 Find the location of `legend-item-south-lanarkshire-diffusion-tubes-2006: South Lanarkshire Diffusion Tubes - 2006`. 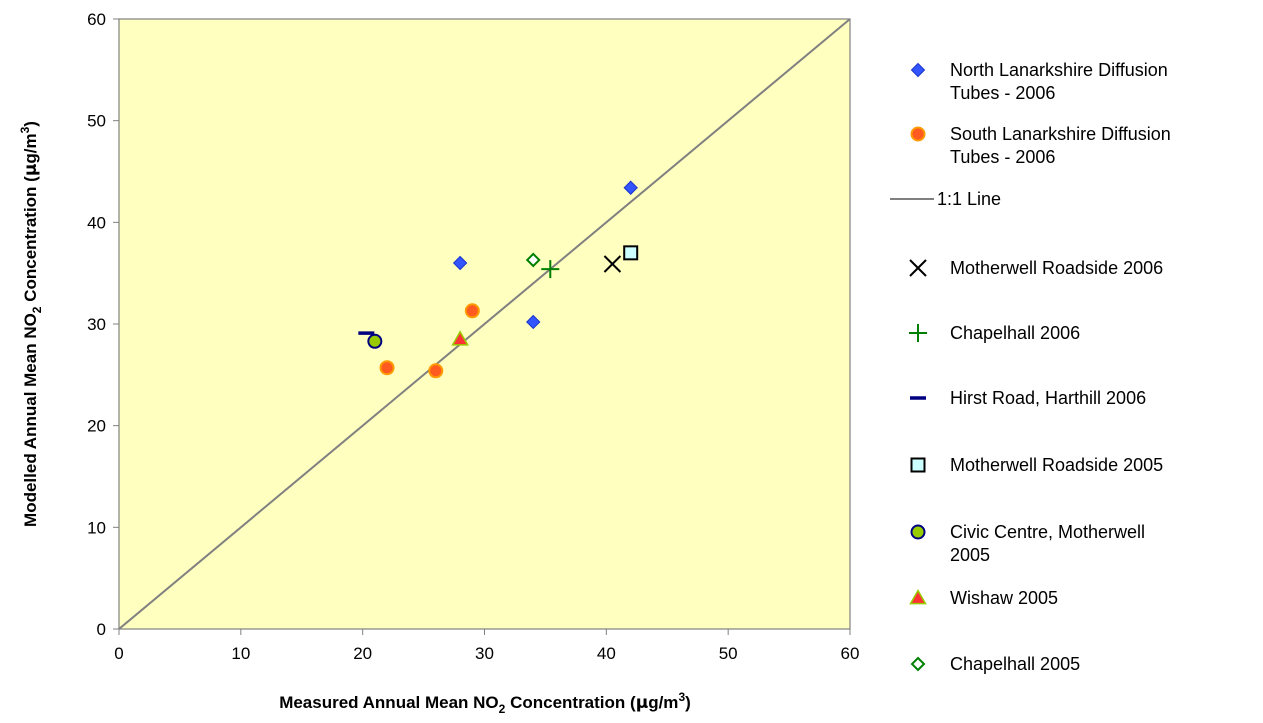

legend-item-south-lanarkshire-diffusion-tubes-2006: South Lanarkshire Diffusion Tubes - 2006 is located at coordinates (1040, 145).